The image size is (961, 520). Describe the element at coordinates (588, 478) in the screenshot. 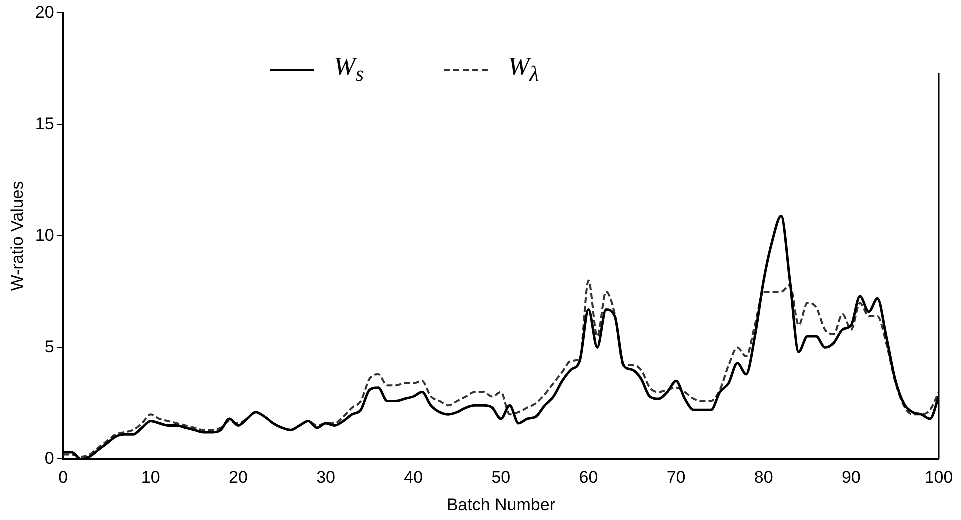

I see `x-tick-label: 60` at that location.